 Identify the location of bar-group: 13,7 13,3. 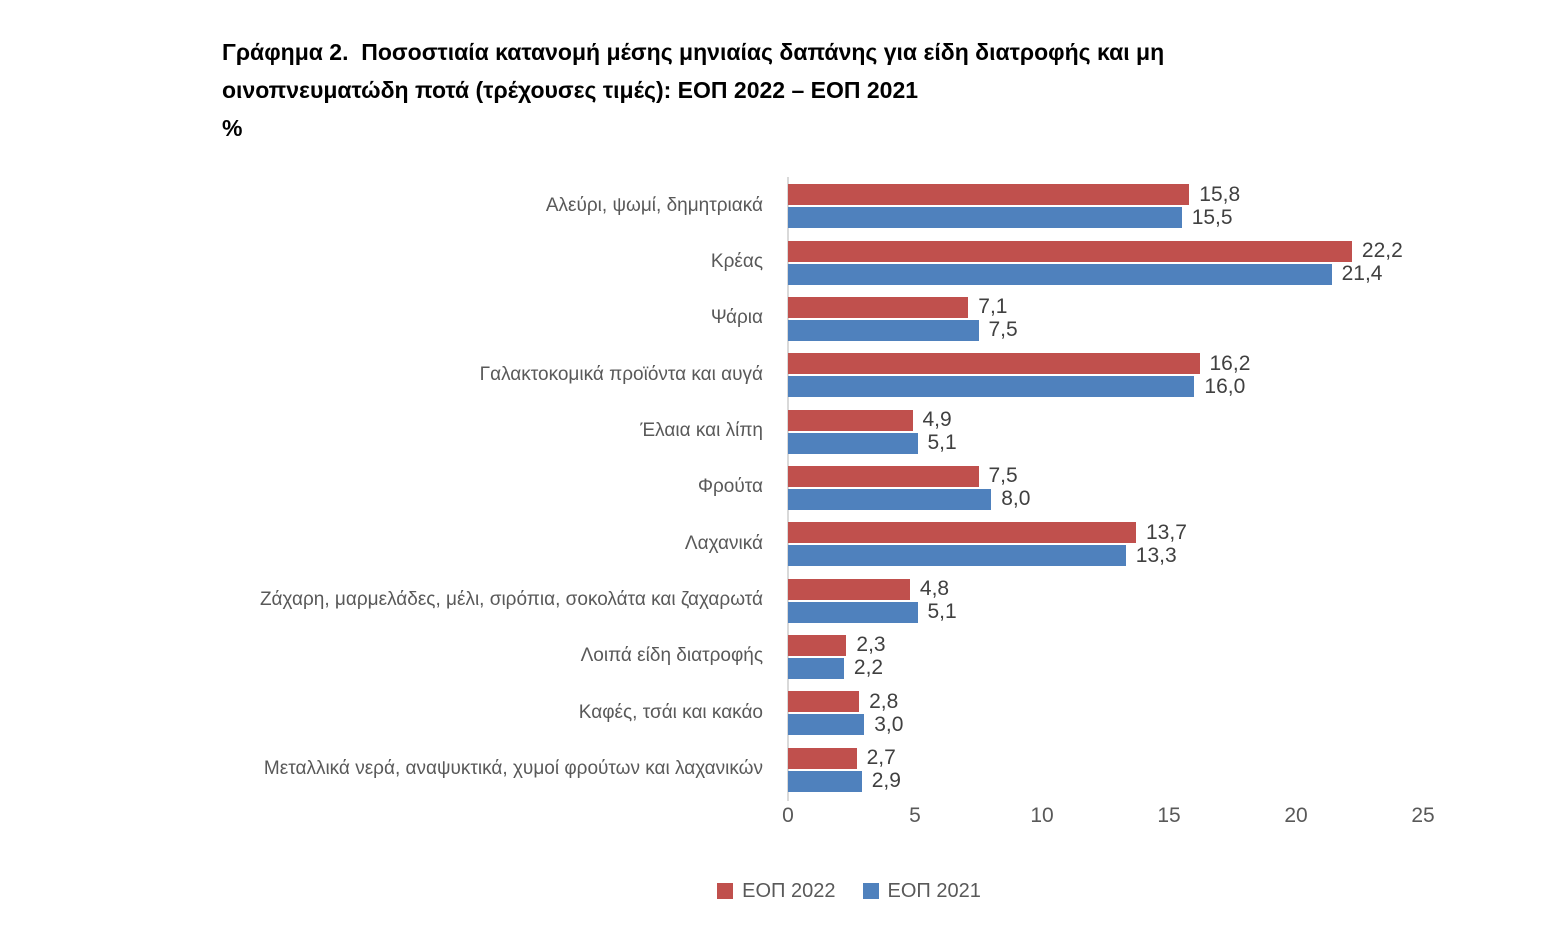
(1177, 543).